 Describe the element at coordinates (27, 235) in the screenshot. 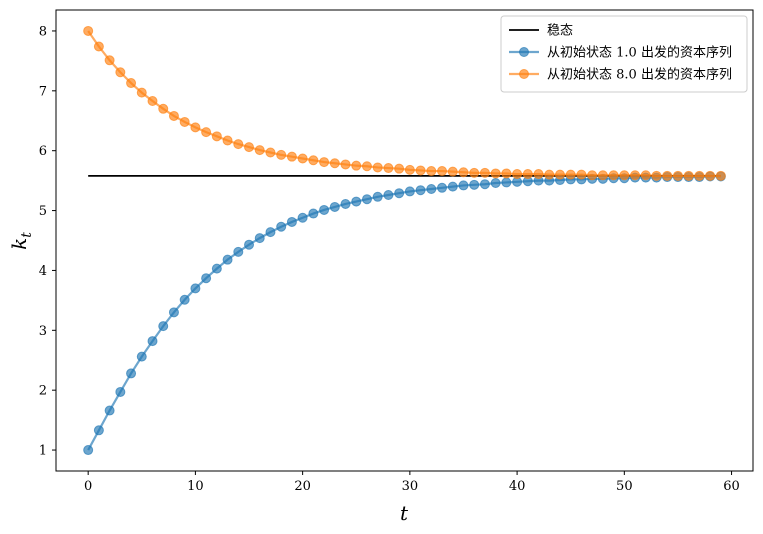

I see `y-axis-label-subscript: t` at that location.